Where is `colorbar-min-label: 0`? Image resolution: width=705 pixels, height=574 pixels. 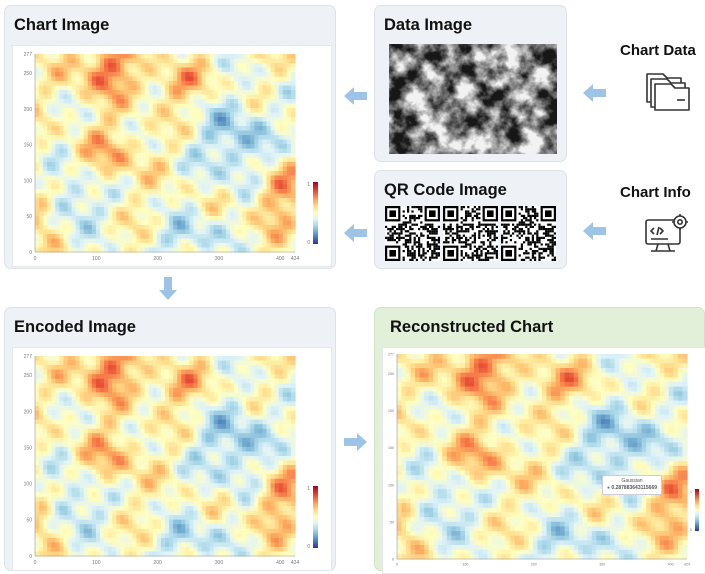 colorbar-min-label: 0 is located at coordinates (308, 243).